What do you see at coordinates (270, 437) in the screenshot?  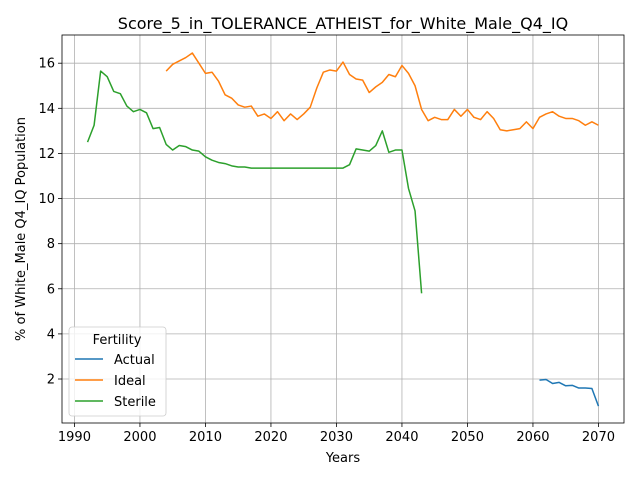 I see `x-tick-label: 2020` at bounding box center [270, 437].